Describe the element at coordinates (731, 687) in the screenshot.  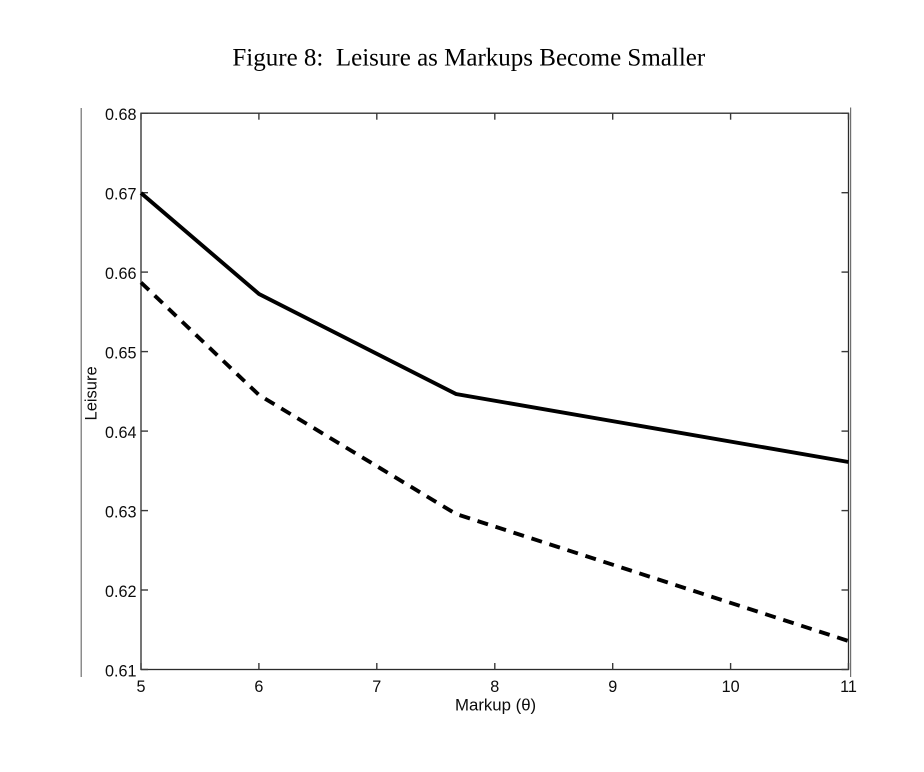
I see `svg-text: 10` at that location.